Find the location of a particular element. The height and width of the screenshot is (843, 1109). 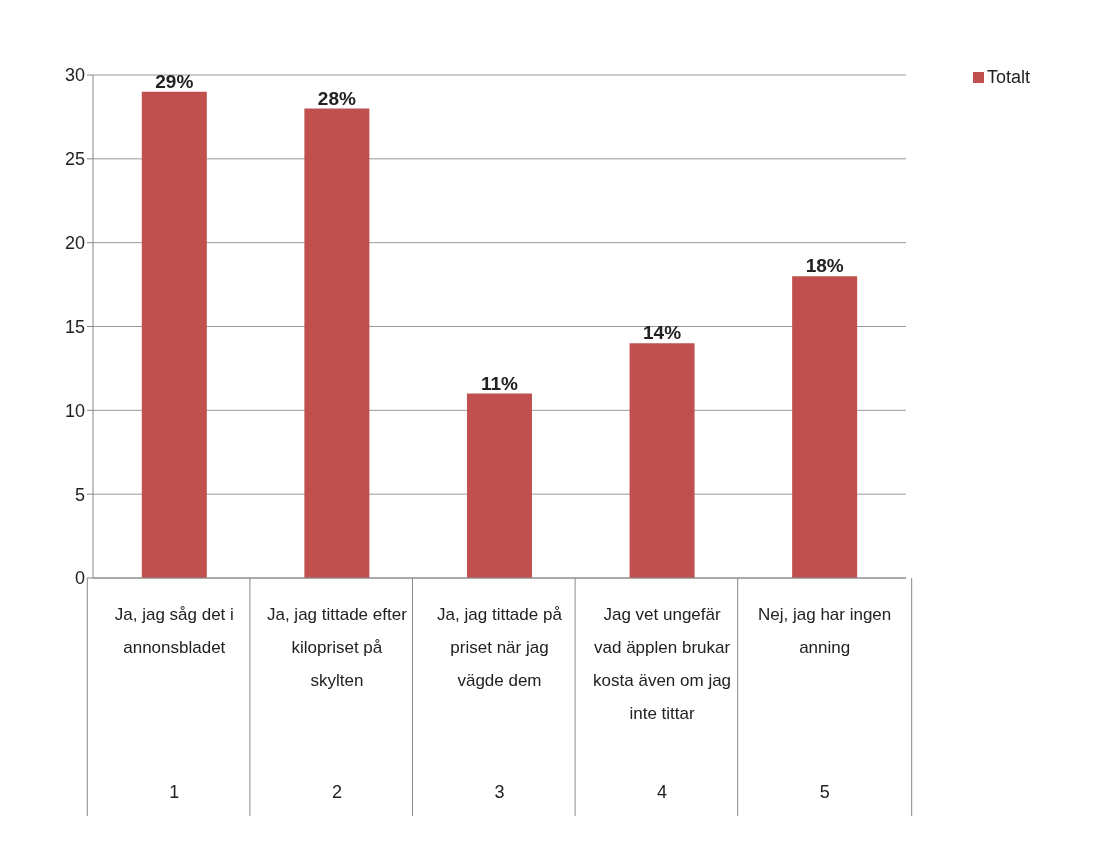

data-label: 11% is located at coordinates (499, 383).